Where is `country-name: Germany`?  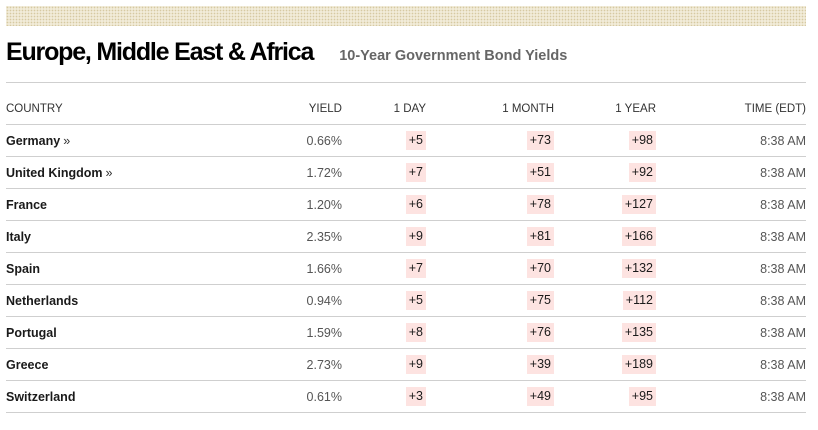
country-name: Germany is located at coordinates (33, 140).